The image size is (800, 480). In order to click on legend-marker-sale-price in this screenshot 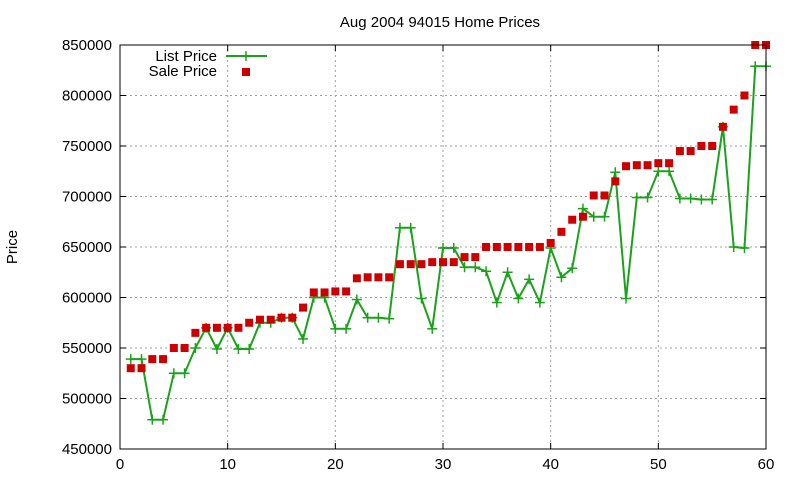, I will do `click(246, 72)`.